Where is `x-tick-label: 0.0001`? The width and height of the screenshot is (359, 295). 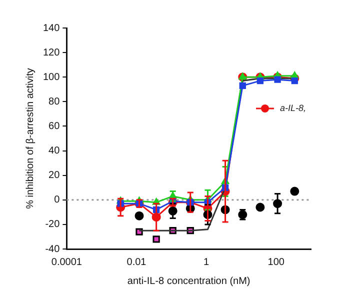 x-tick-label: 0.0001 is located at coordinates (66, 262).